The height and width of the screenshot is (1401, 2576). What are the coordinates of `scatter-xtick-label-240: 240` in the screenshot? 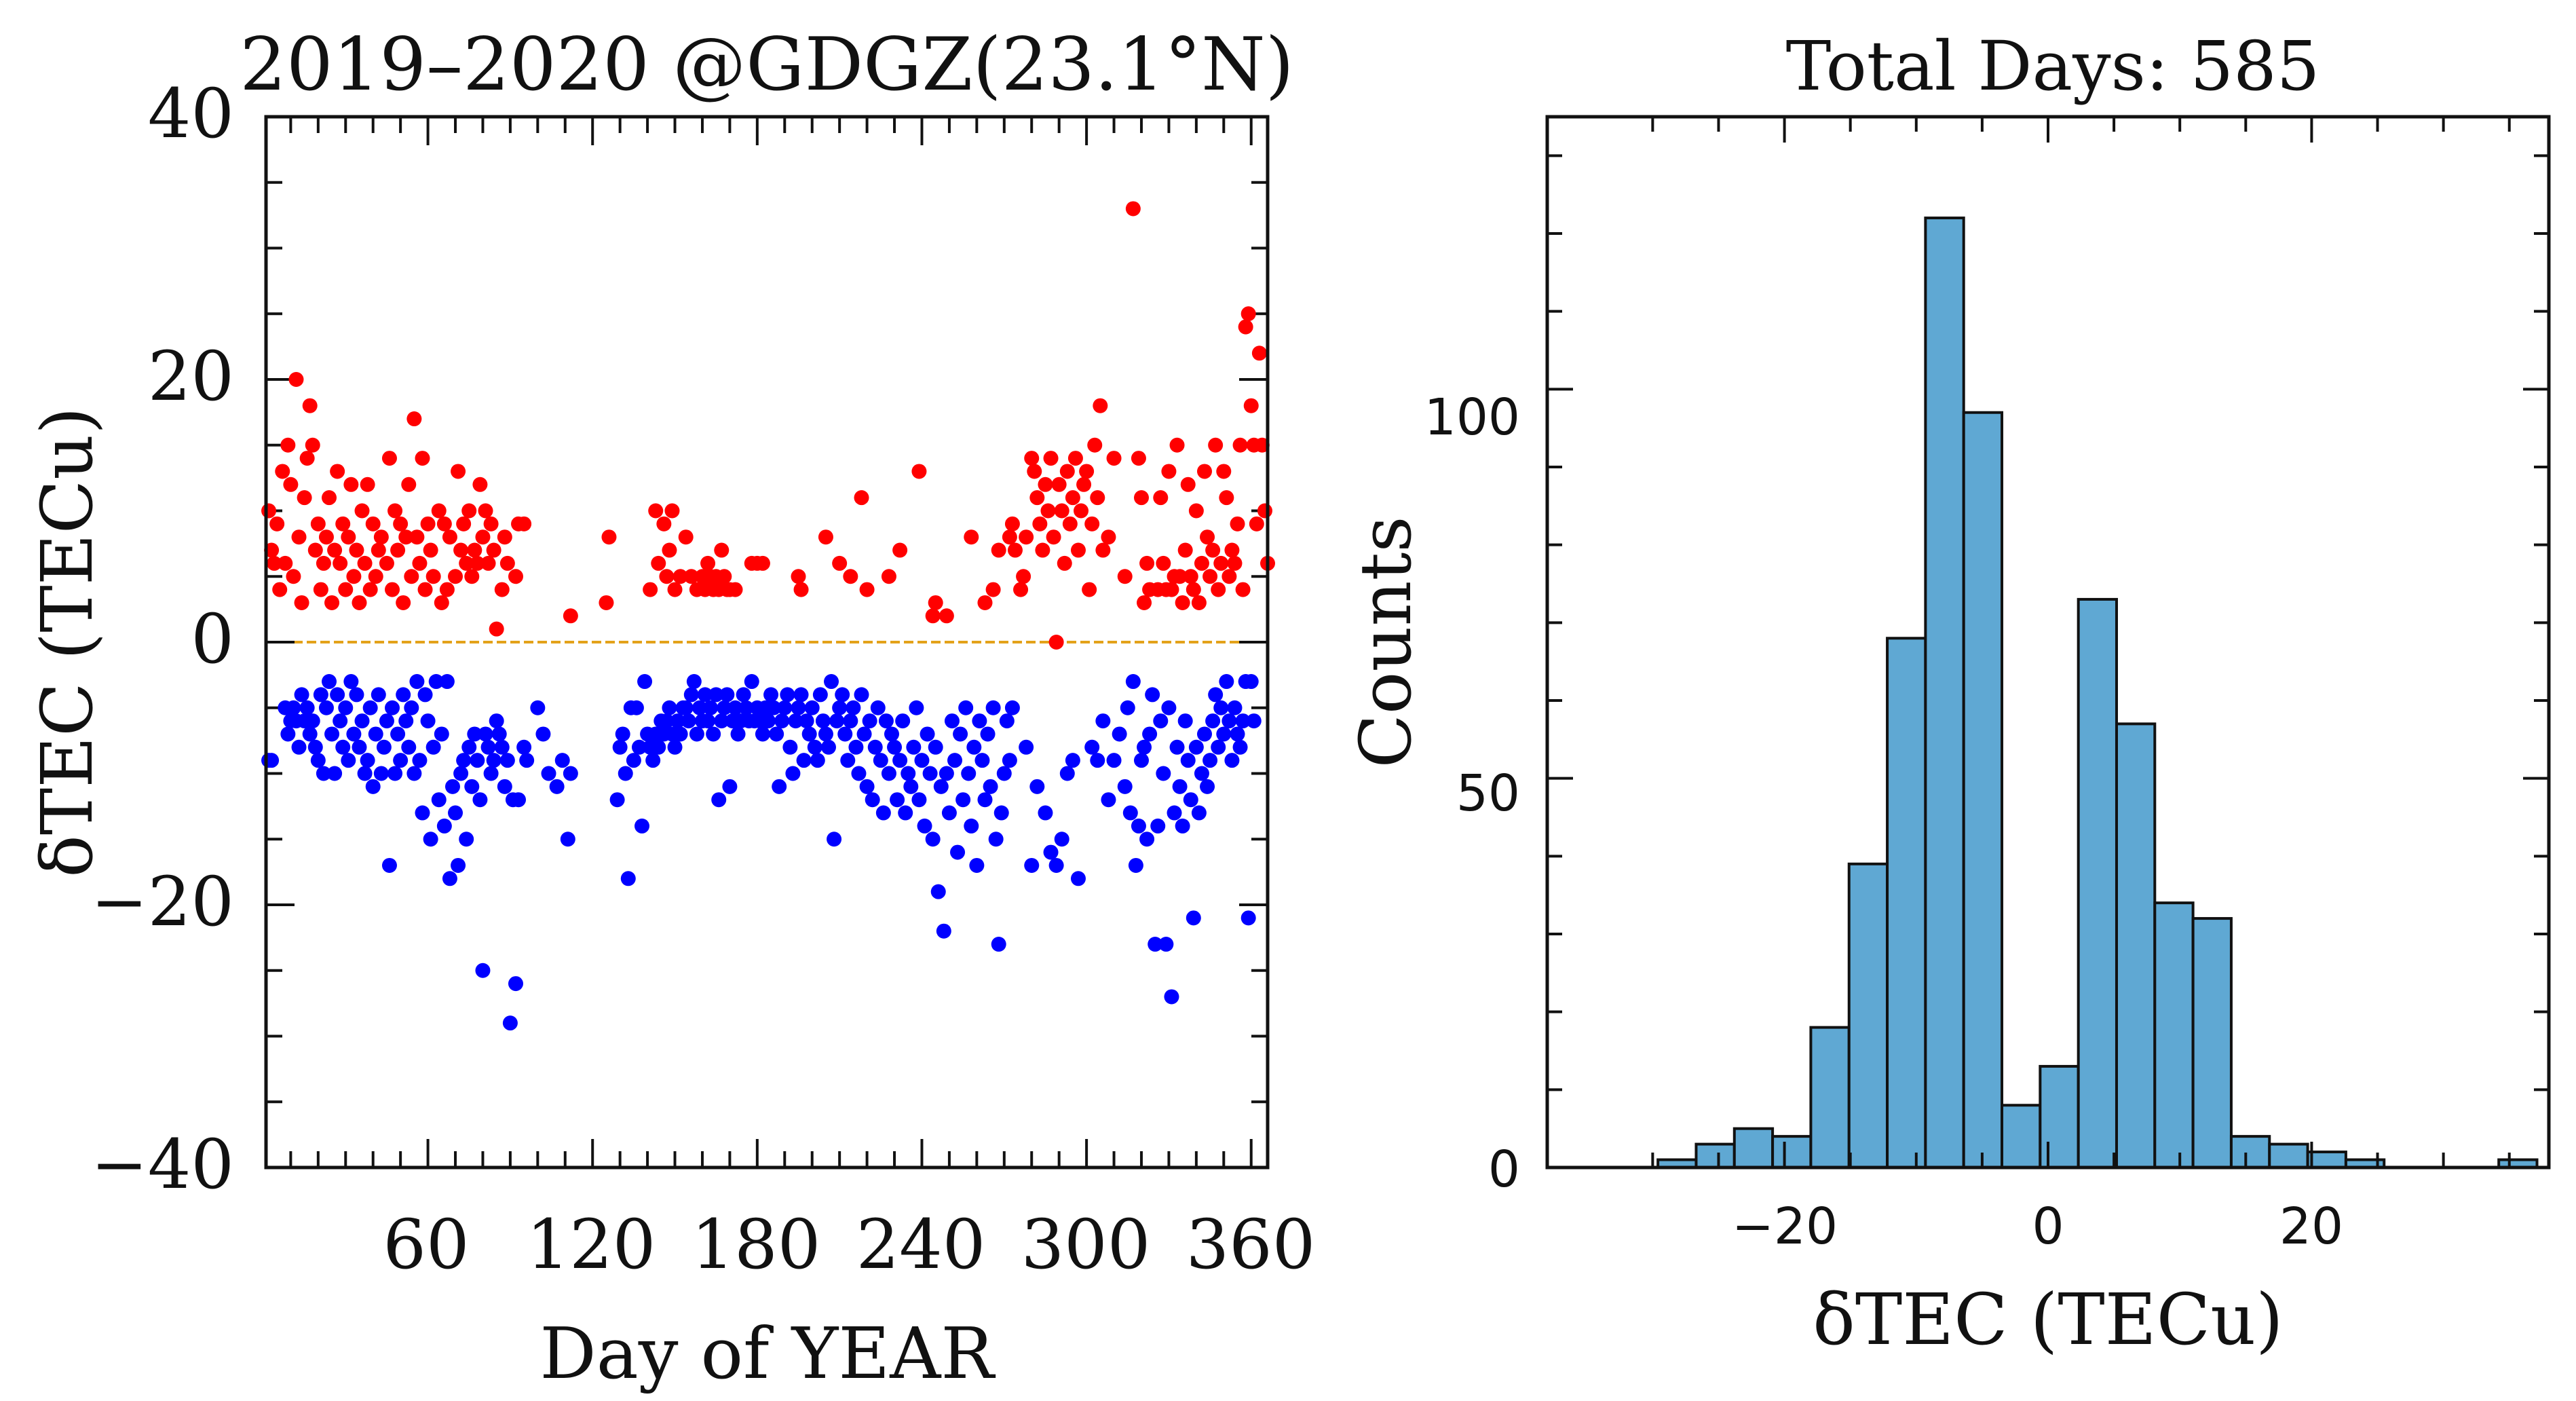 It's located at (921, 1244).